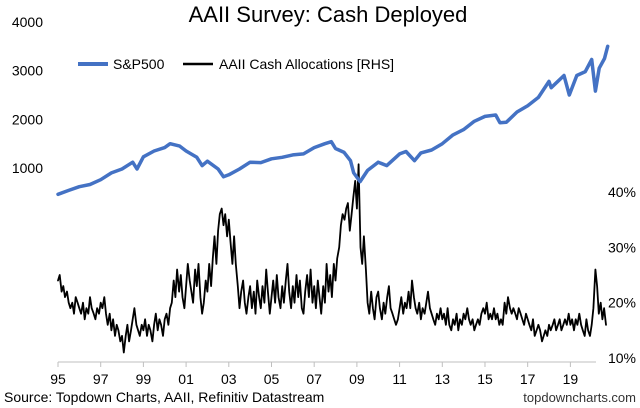 The image size is (640, 408). What do you see at coordinates (229, 379) in the screenshot?
I see `x-axis-tick-label: 03` at bounding box center [229, 379].